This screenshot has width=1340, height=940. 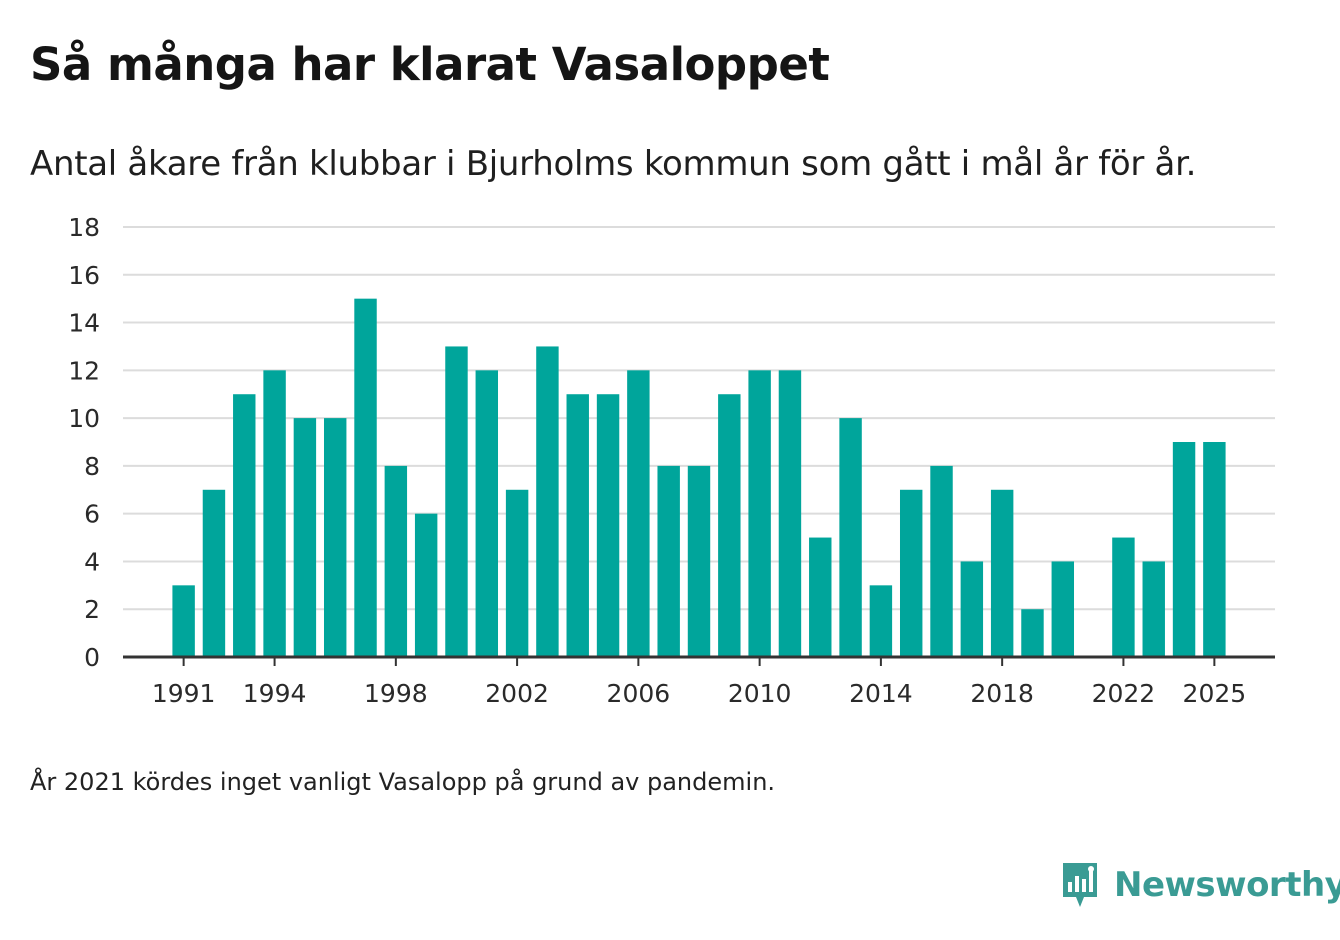 I want to click on bar-1991, so click(x=183, y=621).